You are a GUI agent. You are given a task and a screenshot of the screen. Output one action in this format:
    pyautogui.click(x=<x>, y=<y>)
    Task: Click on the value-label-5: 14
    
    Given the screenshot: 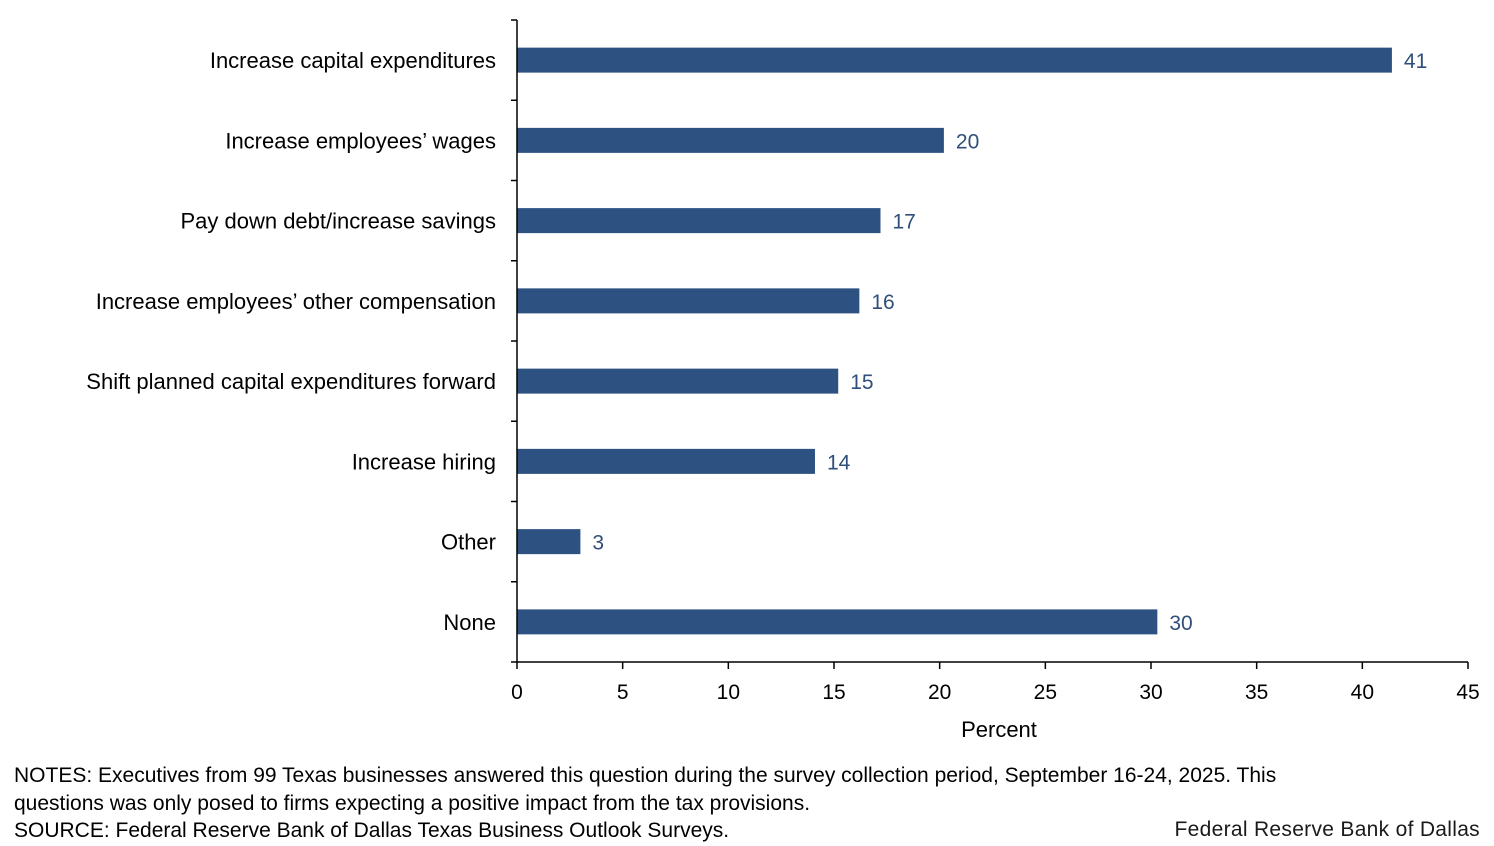 What is the action you would take?
    pyautogui.click(x=839, y=462)
    